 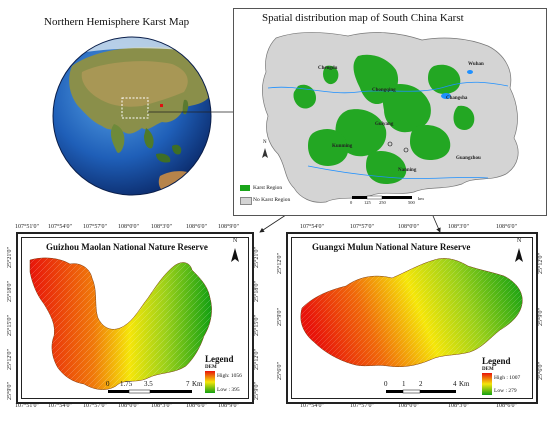 What do you see at coordinates (228, 406) in the screenshot?
I see `guizhou-bottom-tick: 108°9'0"` at bounding box center [228, 406].